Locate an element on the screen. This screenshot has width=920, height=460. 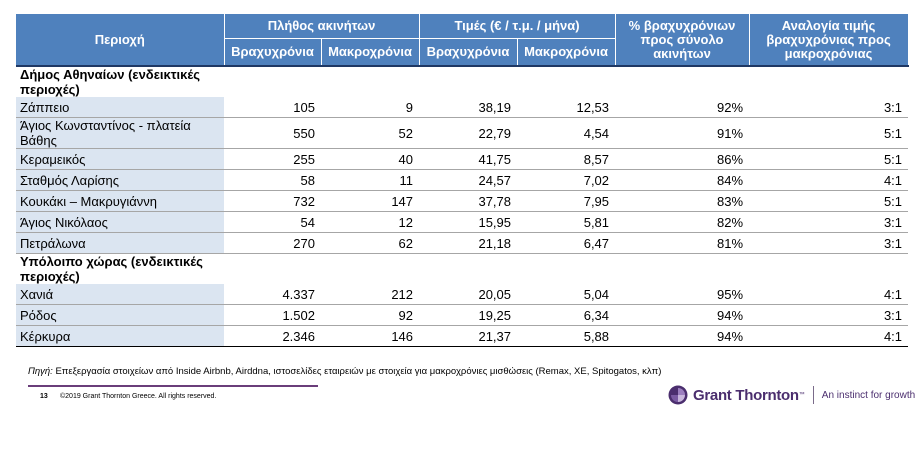
count-long: 40 is located at coordinates (370, 159).